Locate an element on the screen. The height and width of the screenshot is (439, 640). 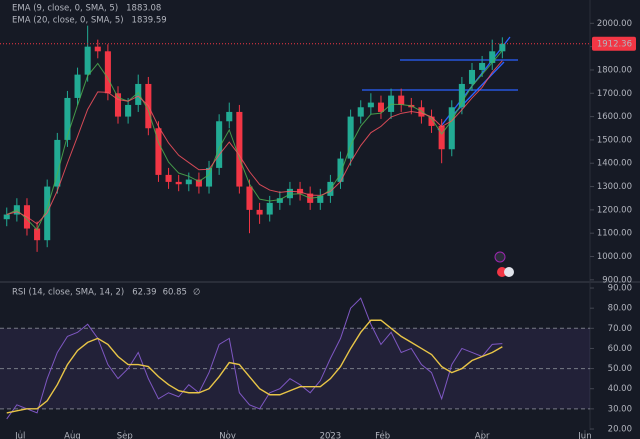
legend-value: 60.85 is located at coordinates (175, 293).